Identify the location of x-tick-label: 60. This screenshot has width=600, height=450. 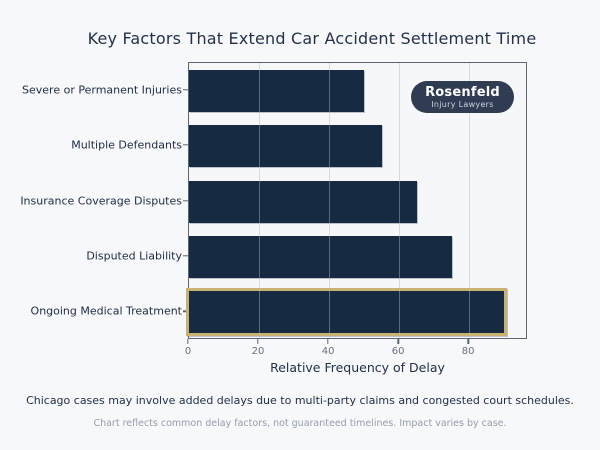
(398, 351).